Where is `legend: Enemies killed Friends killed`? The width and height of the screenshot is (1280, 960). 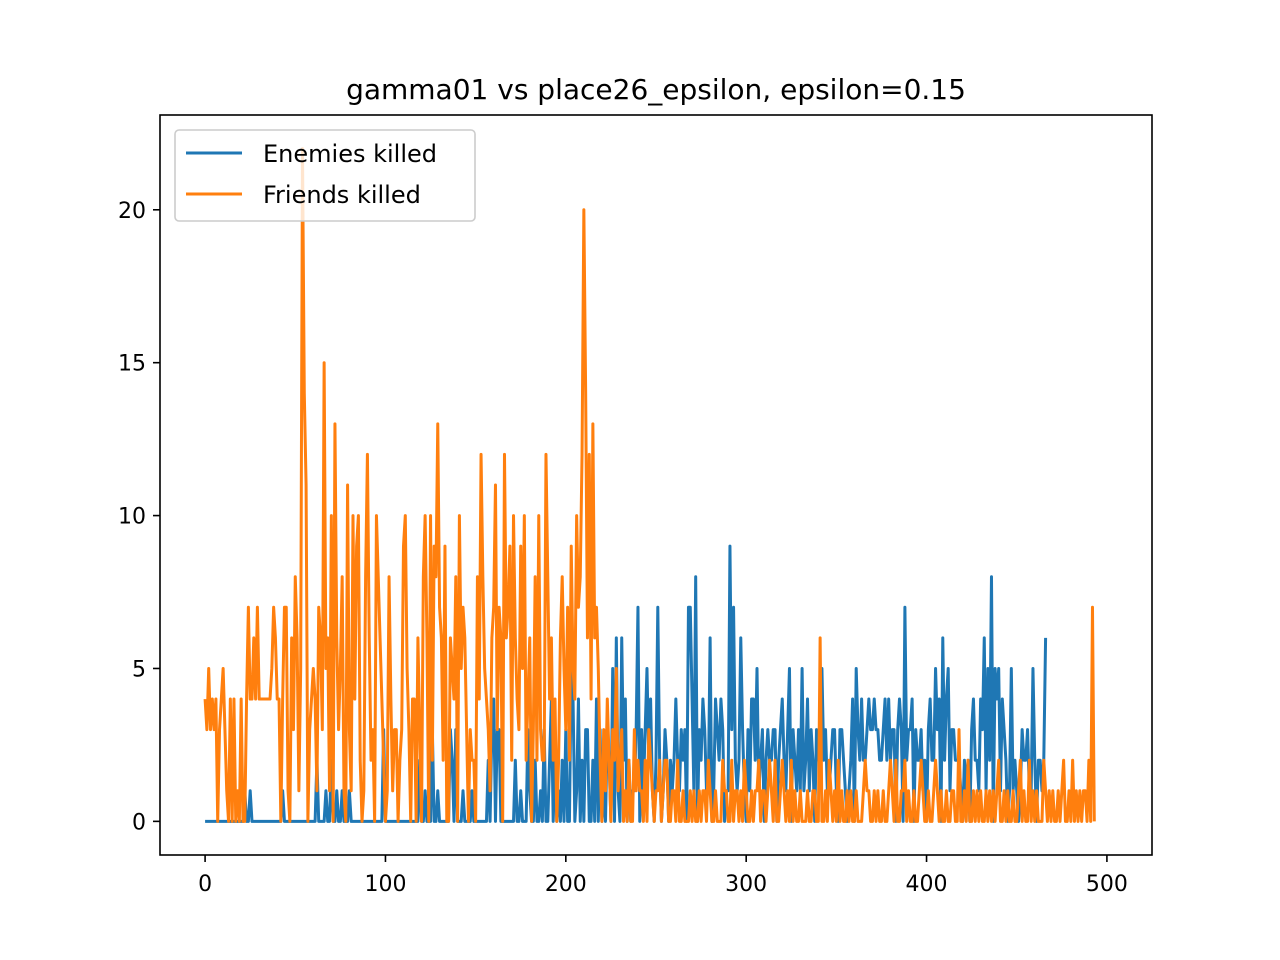 legend: Enemies killed Friends killed is located at coordinates (325, 175).